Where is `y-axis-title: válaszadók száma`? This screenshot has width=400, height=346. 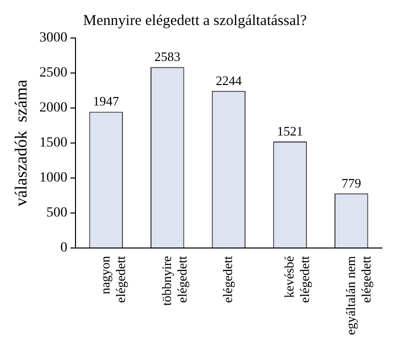
y-axis-title: válaszadók száma is located at coordinates (21, 142).